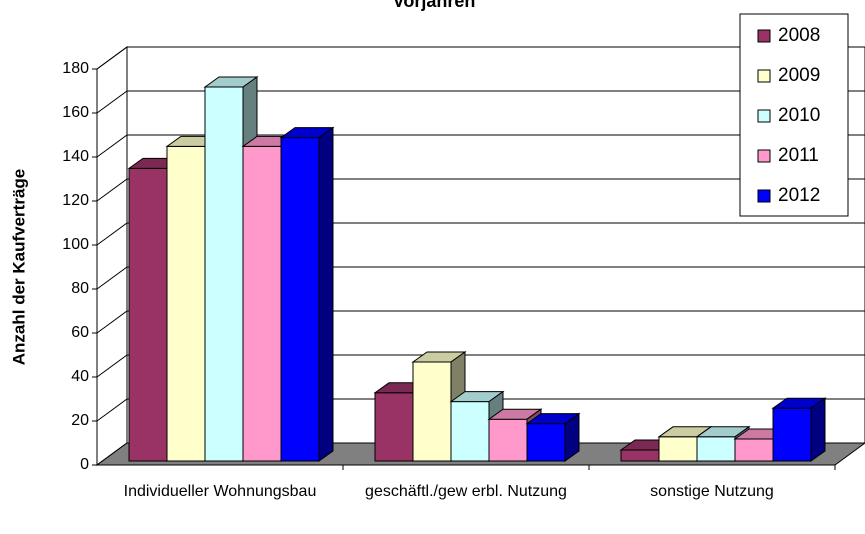 The width and height of the screenshot is (865, 534). What do you see at coordinates (466, 491) in the screenshot?
I see `x-tick-label: geschäftl./gew erbl. Nutzung` at bounding box center [466, 491].